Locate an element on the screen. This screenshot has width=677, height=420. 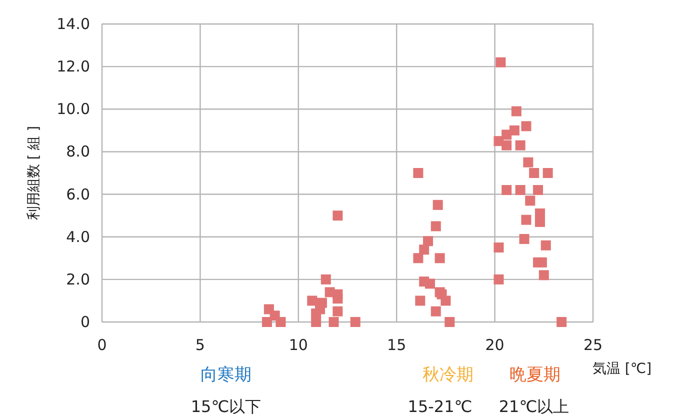
y-tick-label: 4.0 is located at coordinates (78, 237).